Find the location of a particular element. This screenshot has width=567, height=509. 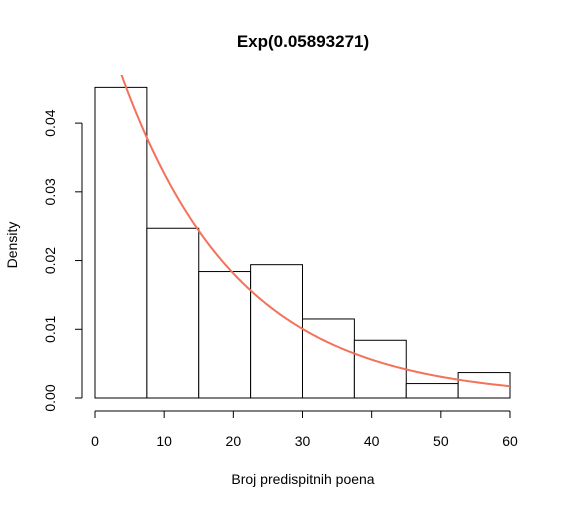

y-tick-label: 0.01 is located at coordinates (50, 328).